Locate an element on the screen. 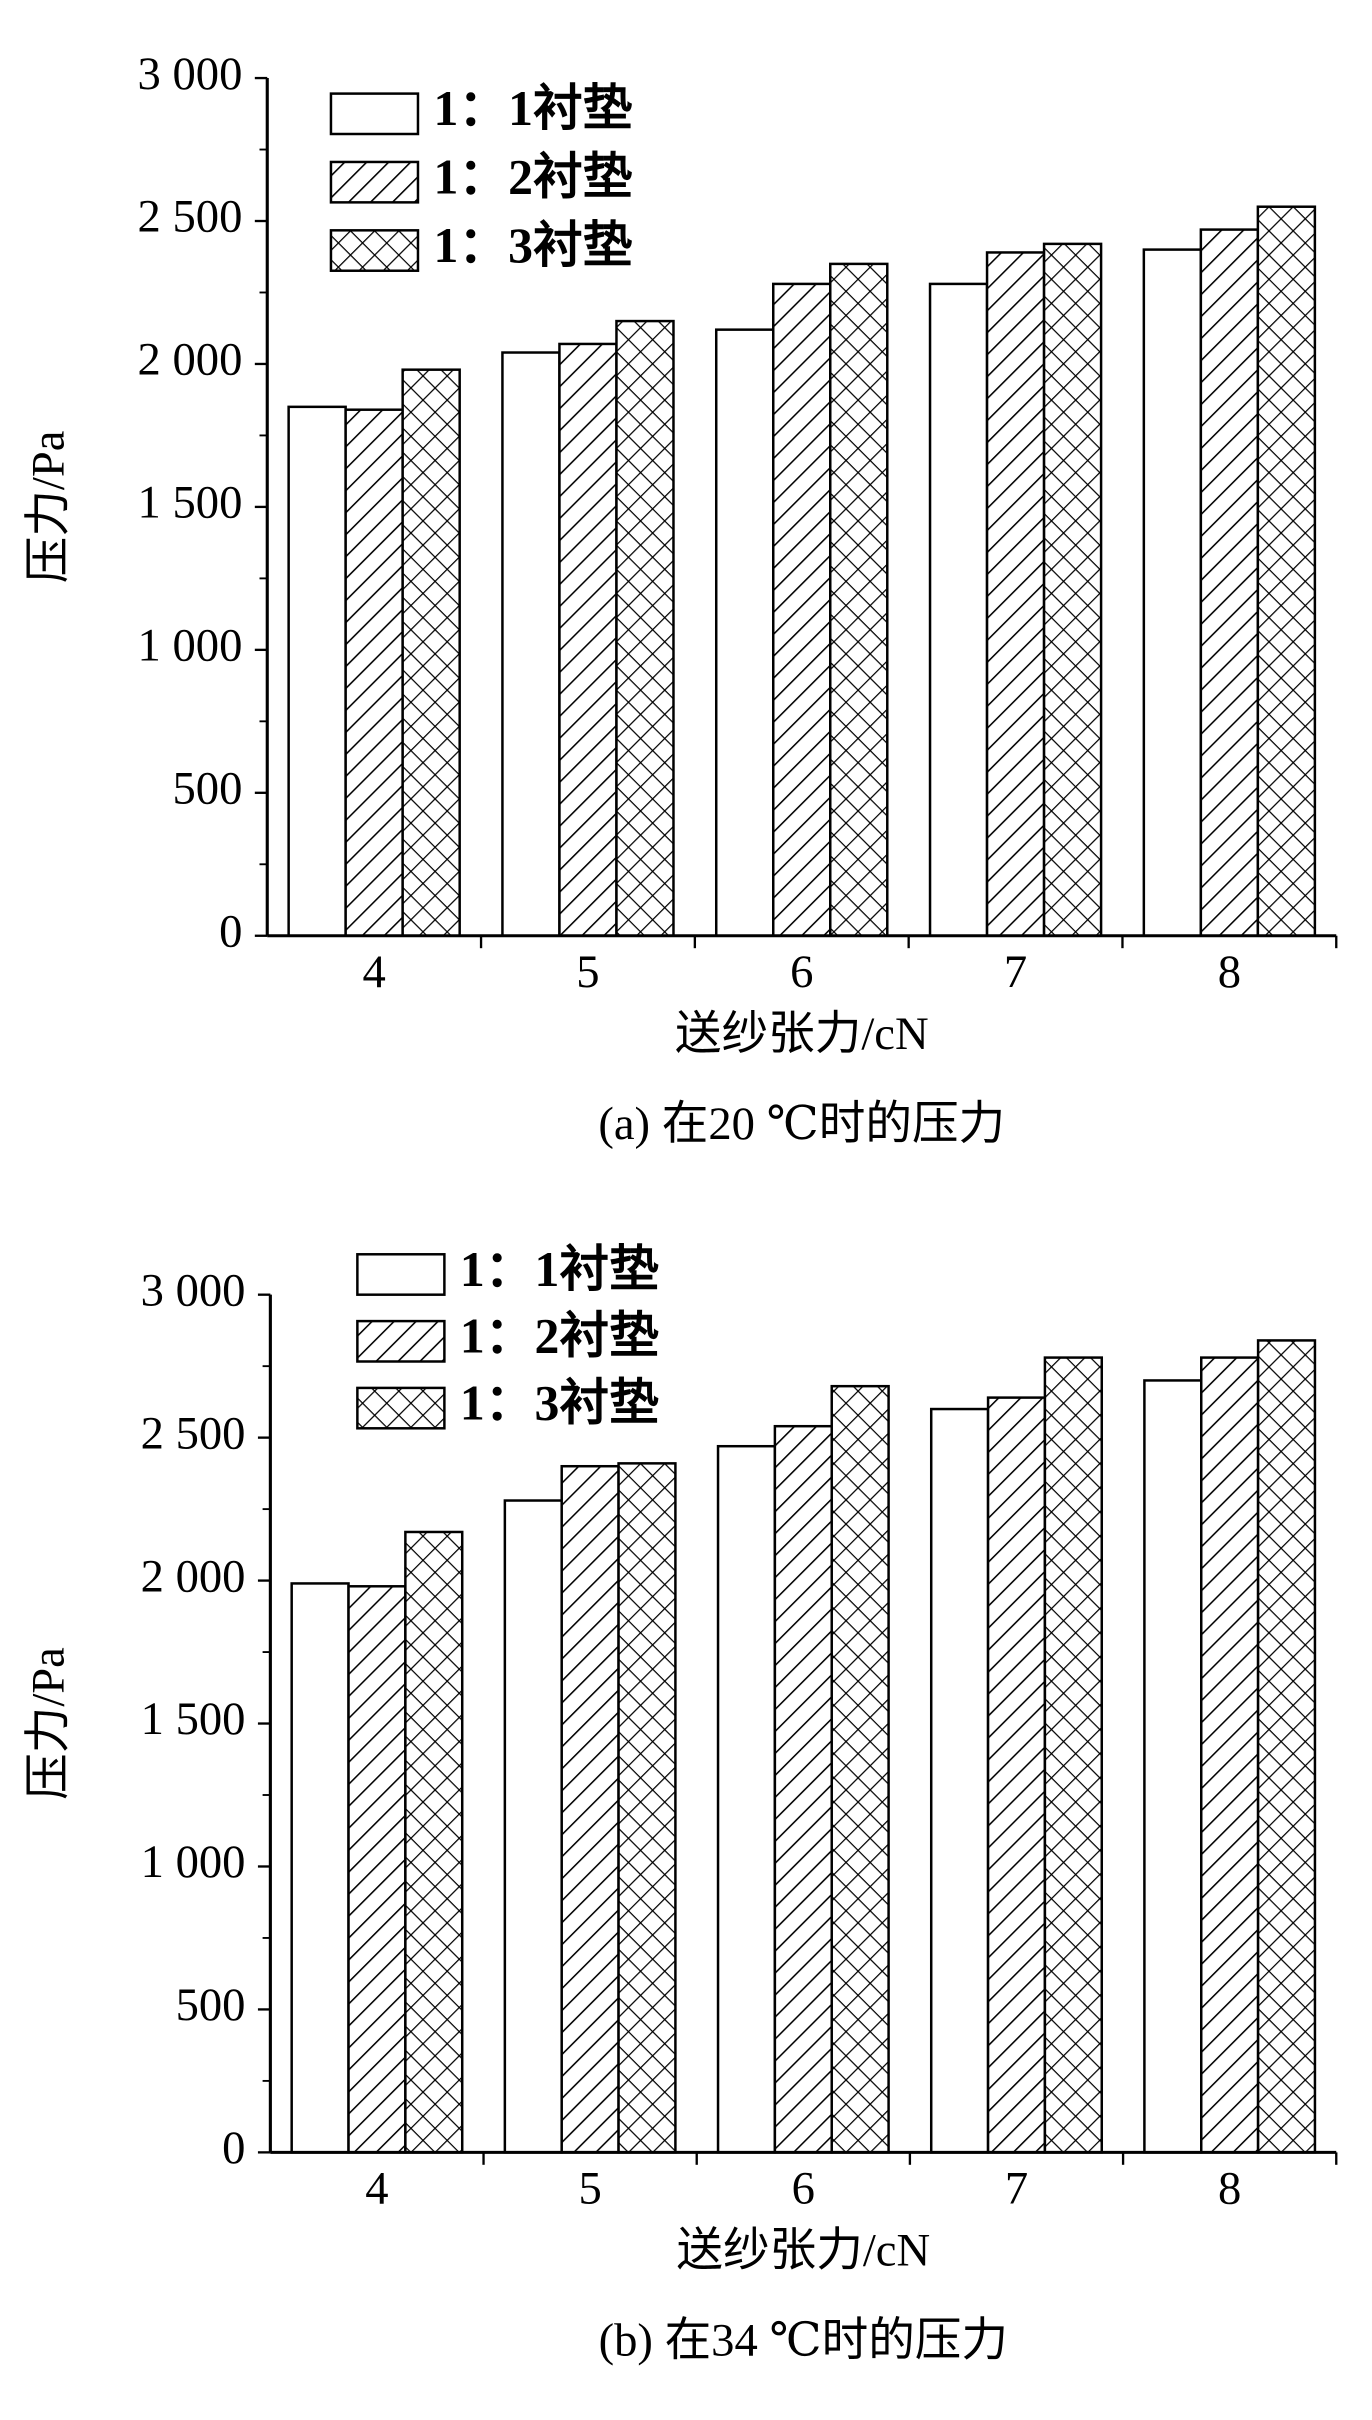 The width and height of the screenshot is (1372, 2420). chart-caption: (b) 在34 ℃时的压力 is located at coordinates (803, 2341).